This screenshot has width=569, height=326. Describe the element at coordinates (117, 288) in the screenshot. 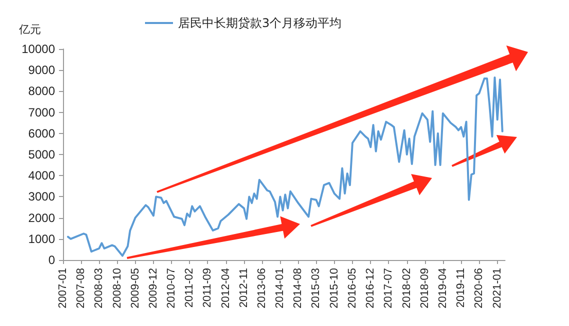

I see `x-tick-label: 2008-10` at that location.